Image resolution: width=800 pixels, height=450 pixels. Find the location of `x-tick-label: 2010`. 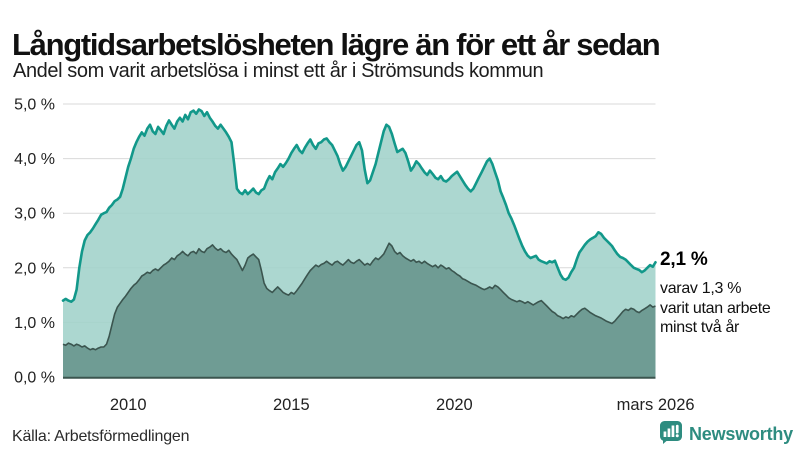

x-tick-label: 2010 is located at coordinates (128, 405).